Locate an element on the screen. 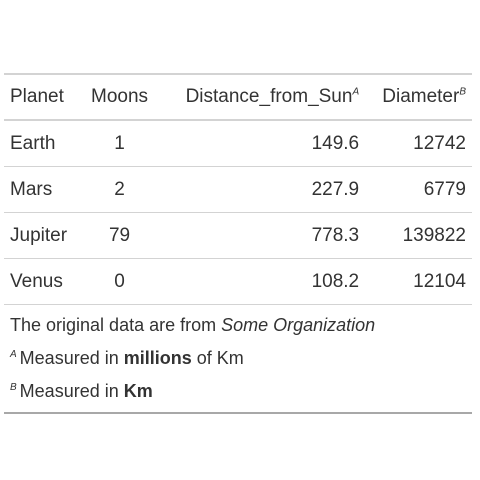 The height and width of the screenshot is (480, 480). footnote-a: A Measured in millions of Km is located at coordinates (127, 358).